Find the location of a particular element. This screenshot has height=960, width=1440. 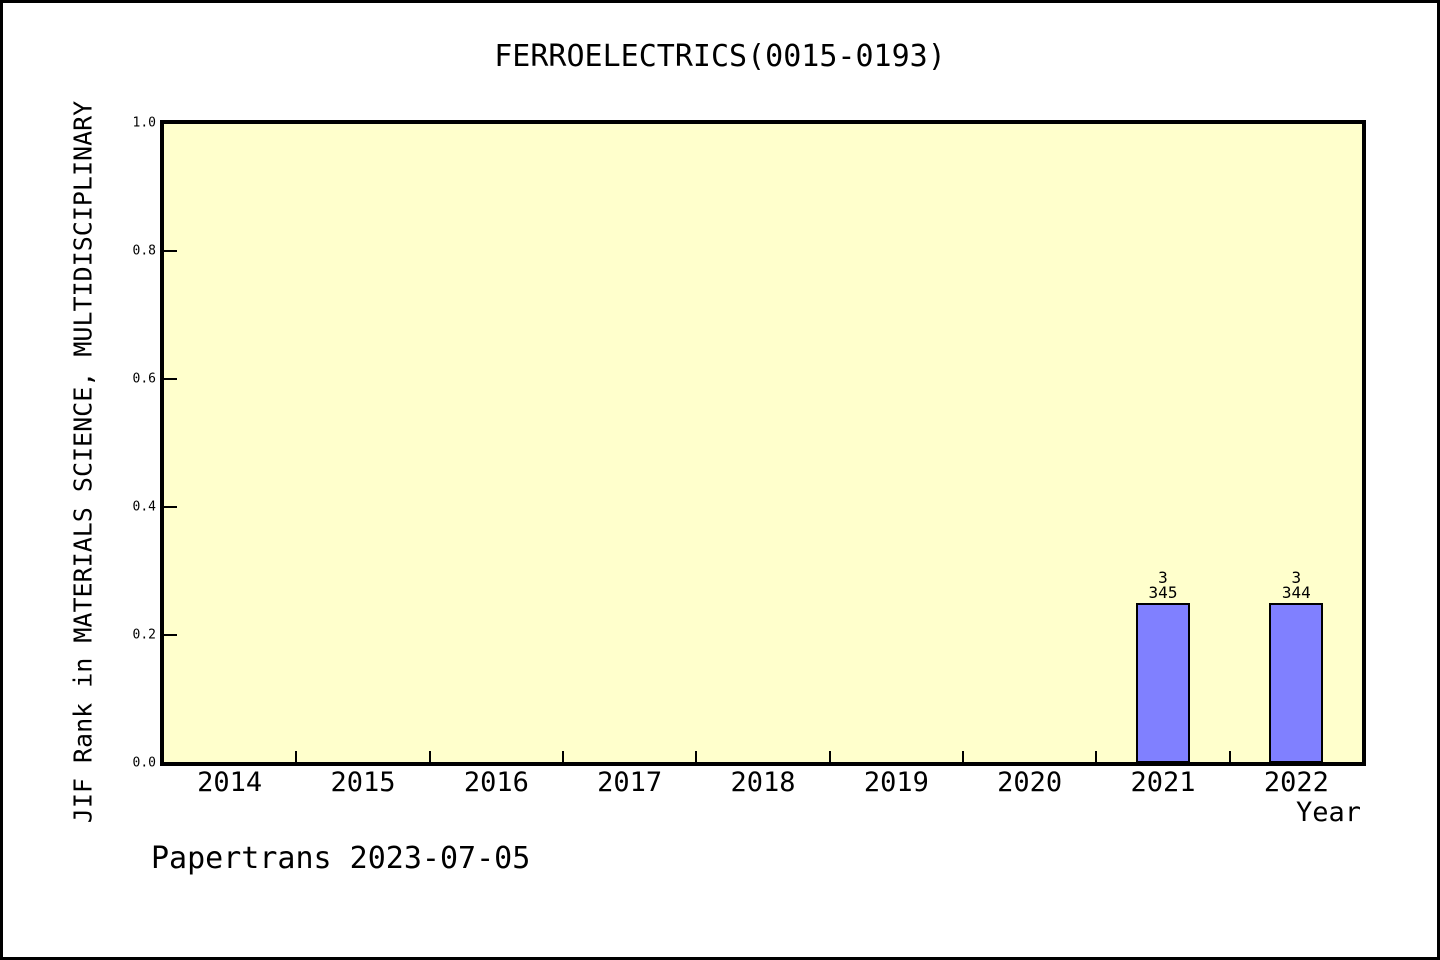

x-tick-label-2016: 2016 is located at coordinates (496, 782).